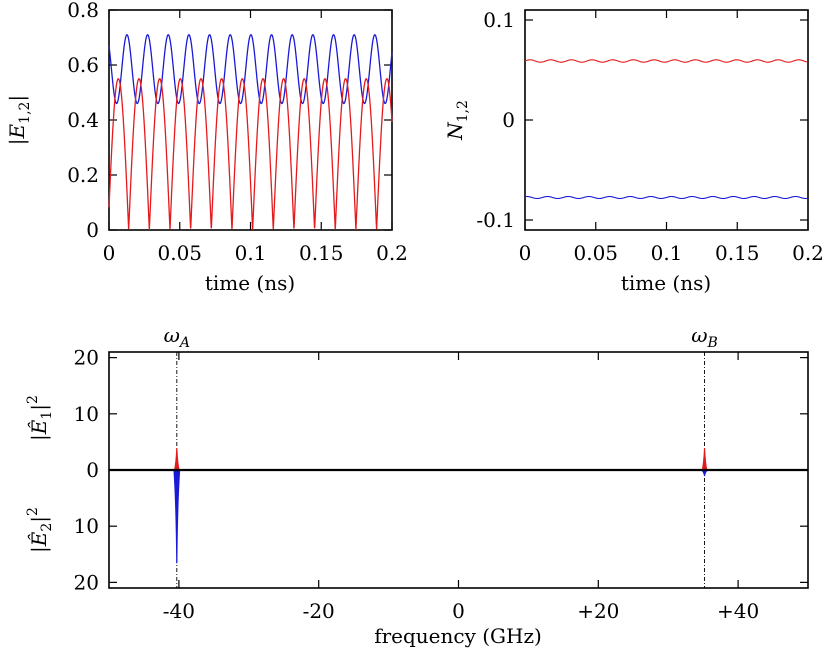  Describe the element at coordinates (40, 530) in the screenshot. I see `y-axis-label-bottom: |Ê2|2` at that location.